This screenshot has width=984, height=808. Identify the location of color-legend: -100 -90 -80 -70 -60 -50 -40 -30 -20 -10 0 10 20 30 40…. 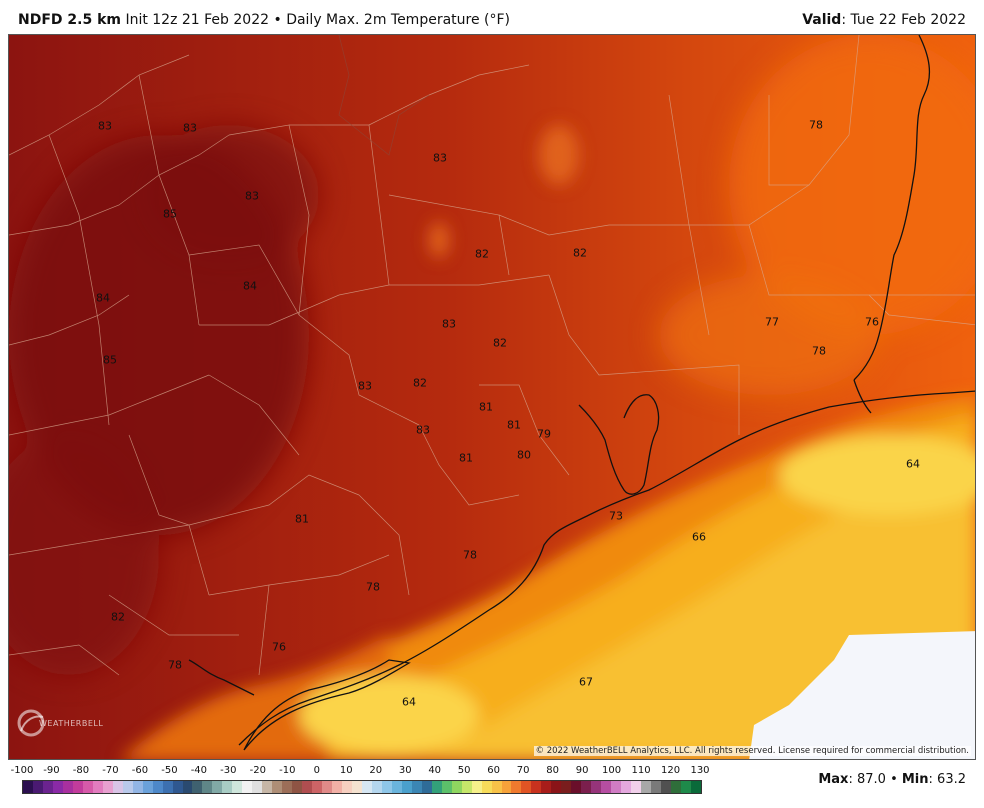
(492, 784).